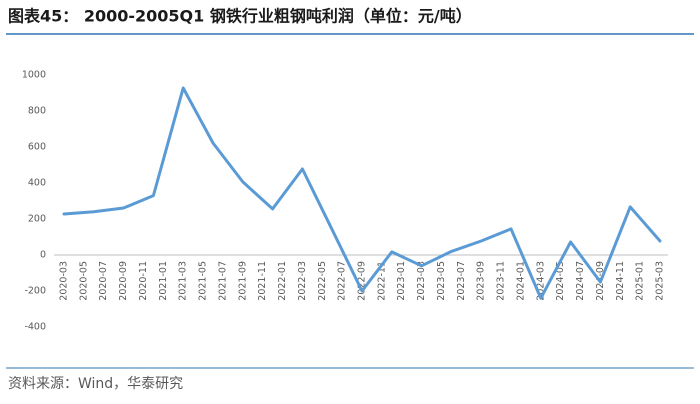 The image size is (700, 404). I want to click on x-tick-label: 2024-07, so click(580, 281).